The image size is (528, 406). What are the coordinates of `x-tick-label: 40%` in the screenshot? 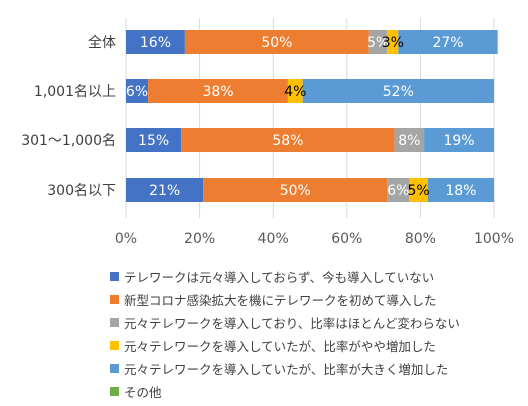 It's located at (273, 239).